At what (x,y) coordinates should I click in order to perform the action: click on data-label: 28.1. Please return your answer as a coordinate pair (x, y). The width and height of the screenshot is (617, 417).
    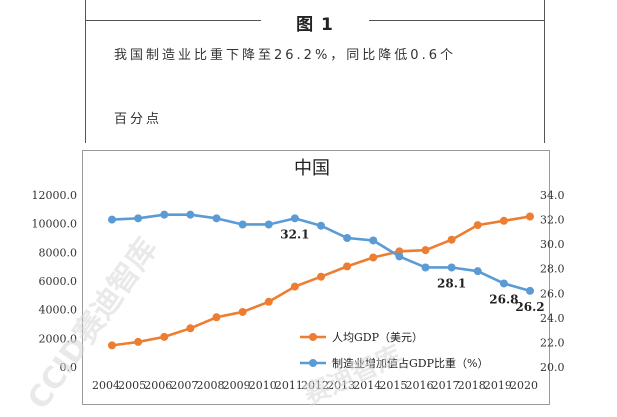
    Looking at the image, I should click on (451, 283).